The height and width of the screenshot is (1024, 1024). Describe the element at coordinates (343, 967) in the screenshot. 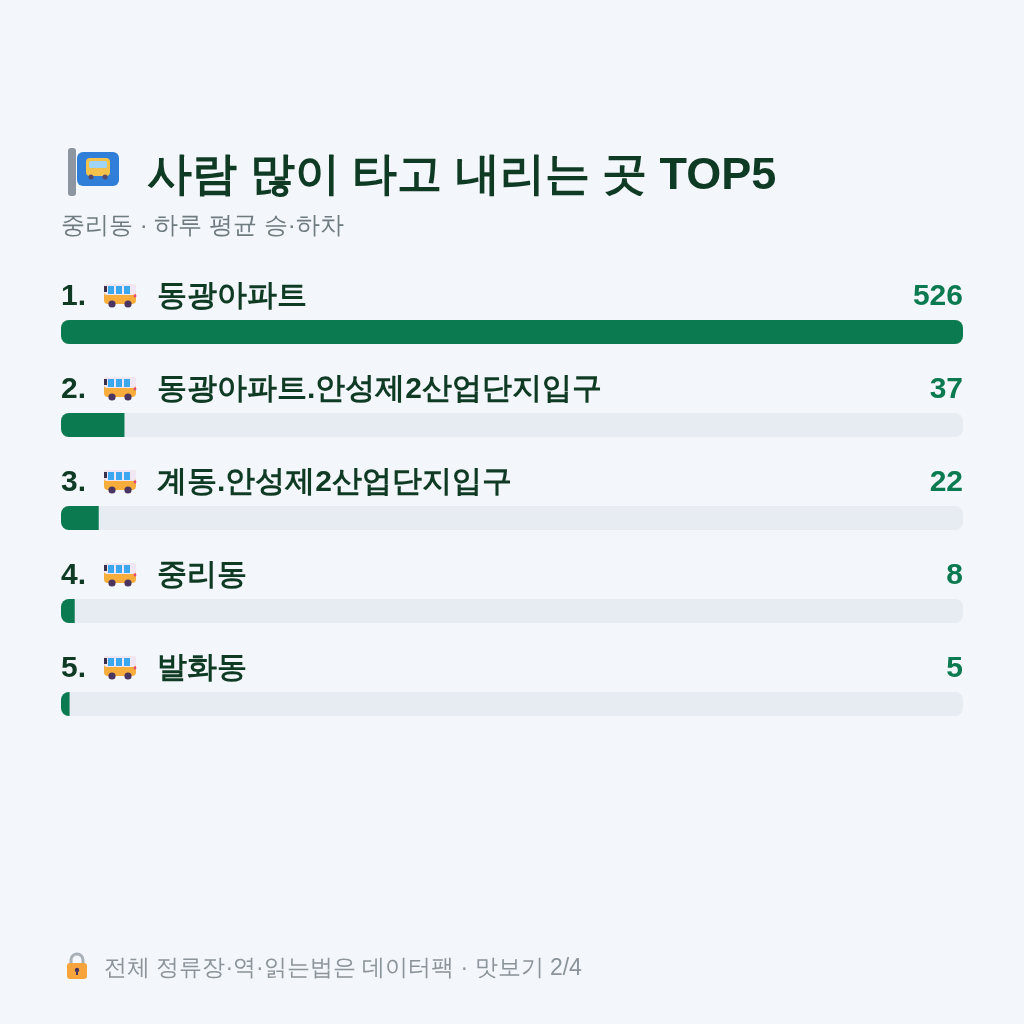

I see `text: 전체 정류장·역·읽는법은 데이터팩 · 맛보기 2/4` at that location.